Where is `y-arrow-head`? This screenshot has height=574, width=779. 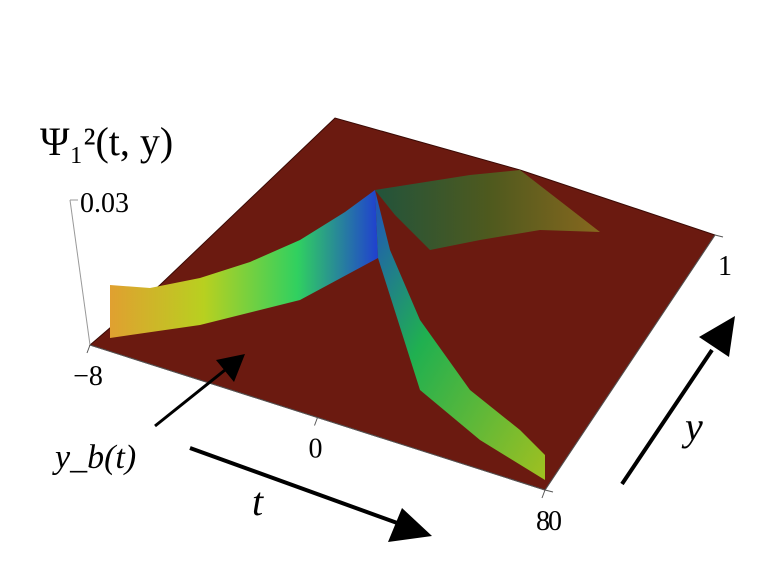 y-arrow-head is located at coordinates (717, 336).